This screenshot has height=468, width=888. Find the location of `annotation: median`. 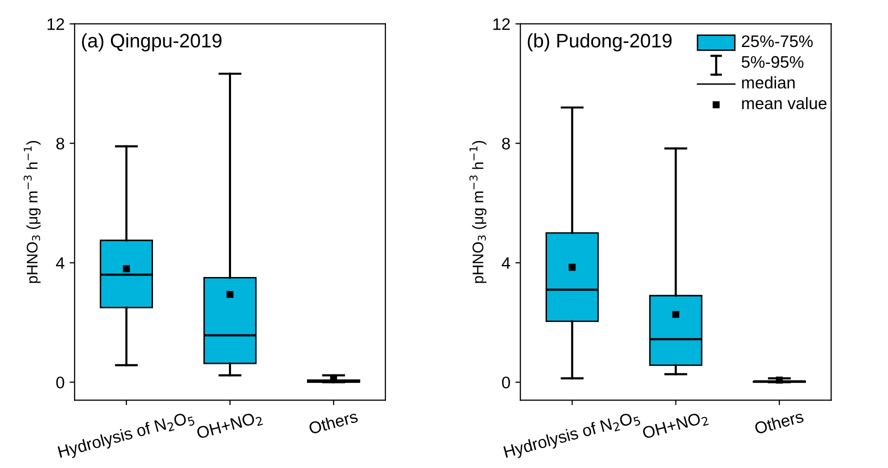

annotation: median is located at coordinates (768, 82).